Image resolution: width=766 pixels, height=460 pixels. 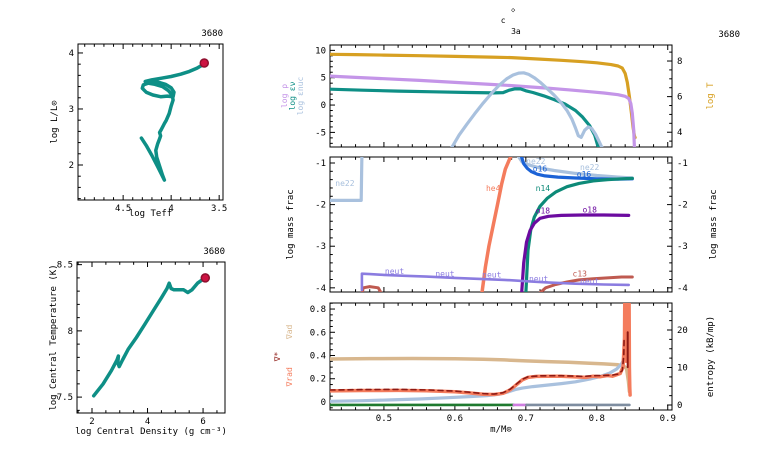 What do you see at coordinates (711, 356) in the screenshot?
I see `y-axis-label-right: entropy (kB/mp)` at bounding box center [711, 356].